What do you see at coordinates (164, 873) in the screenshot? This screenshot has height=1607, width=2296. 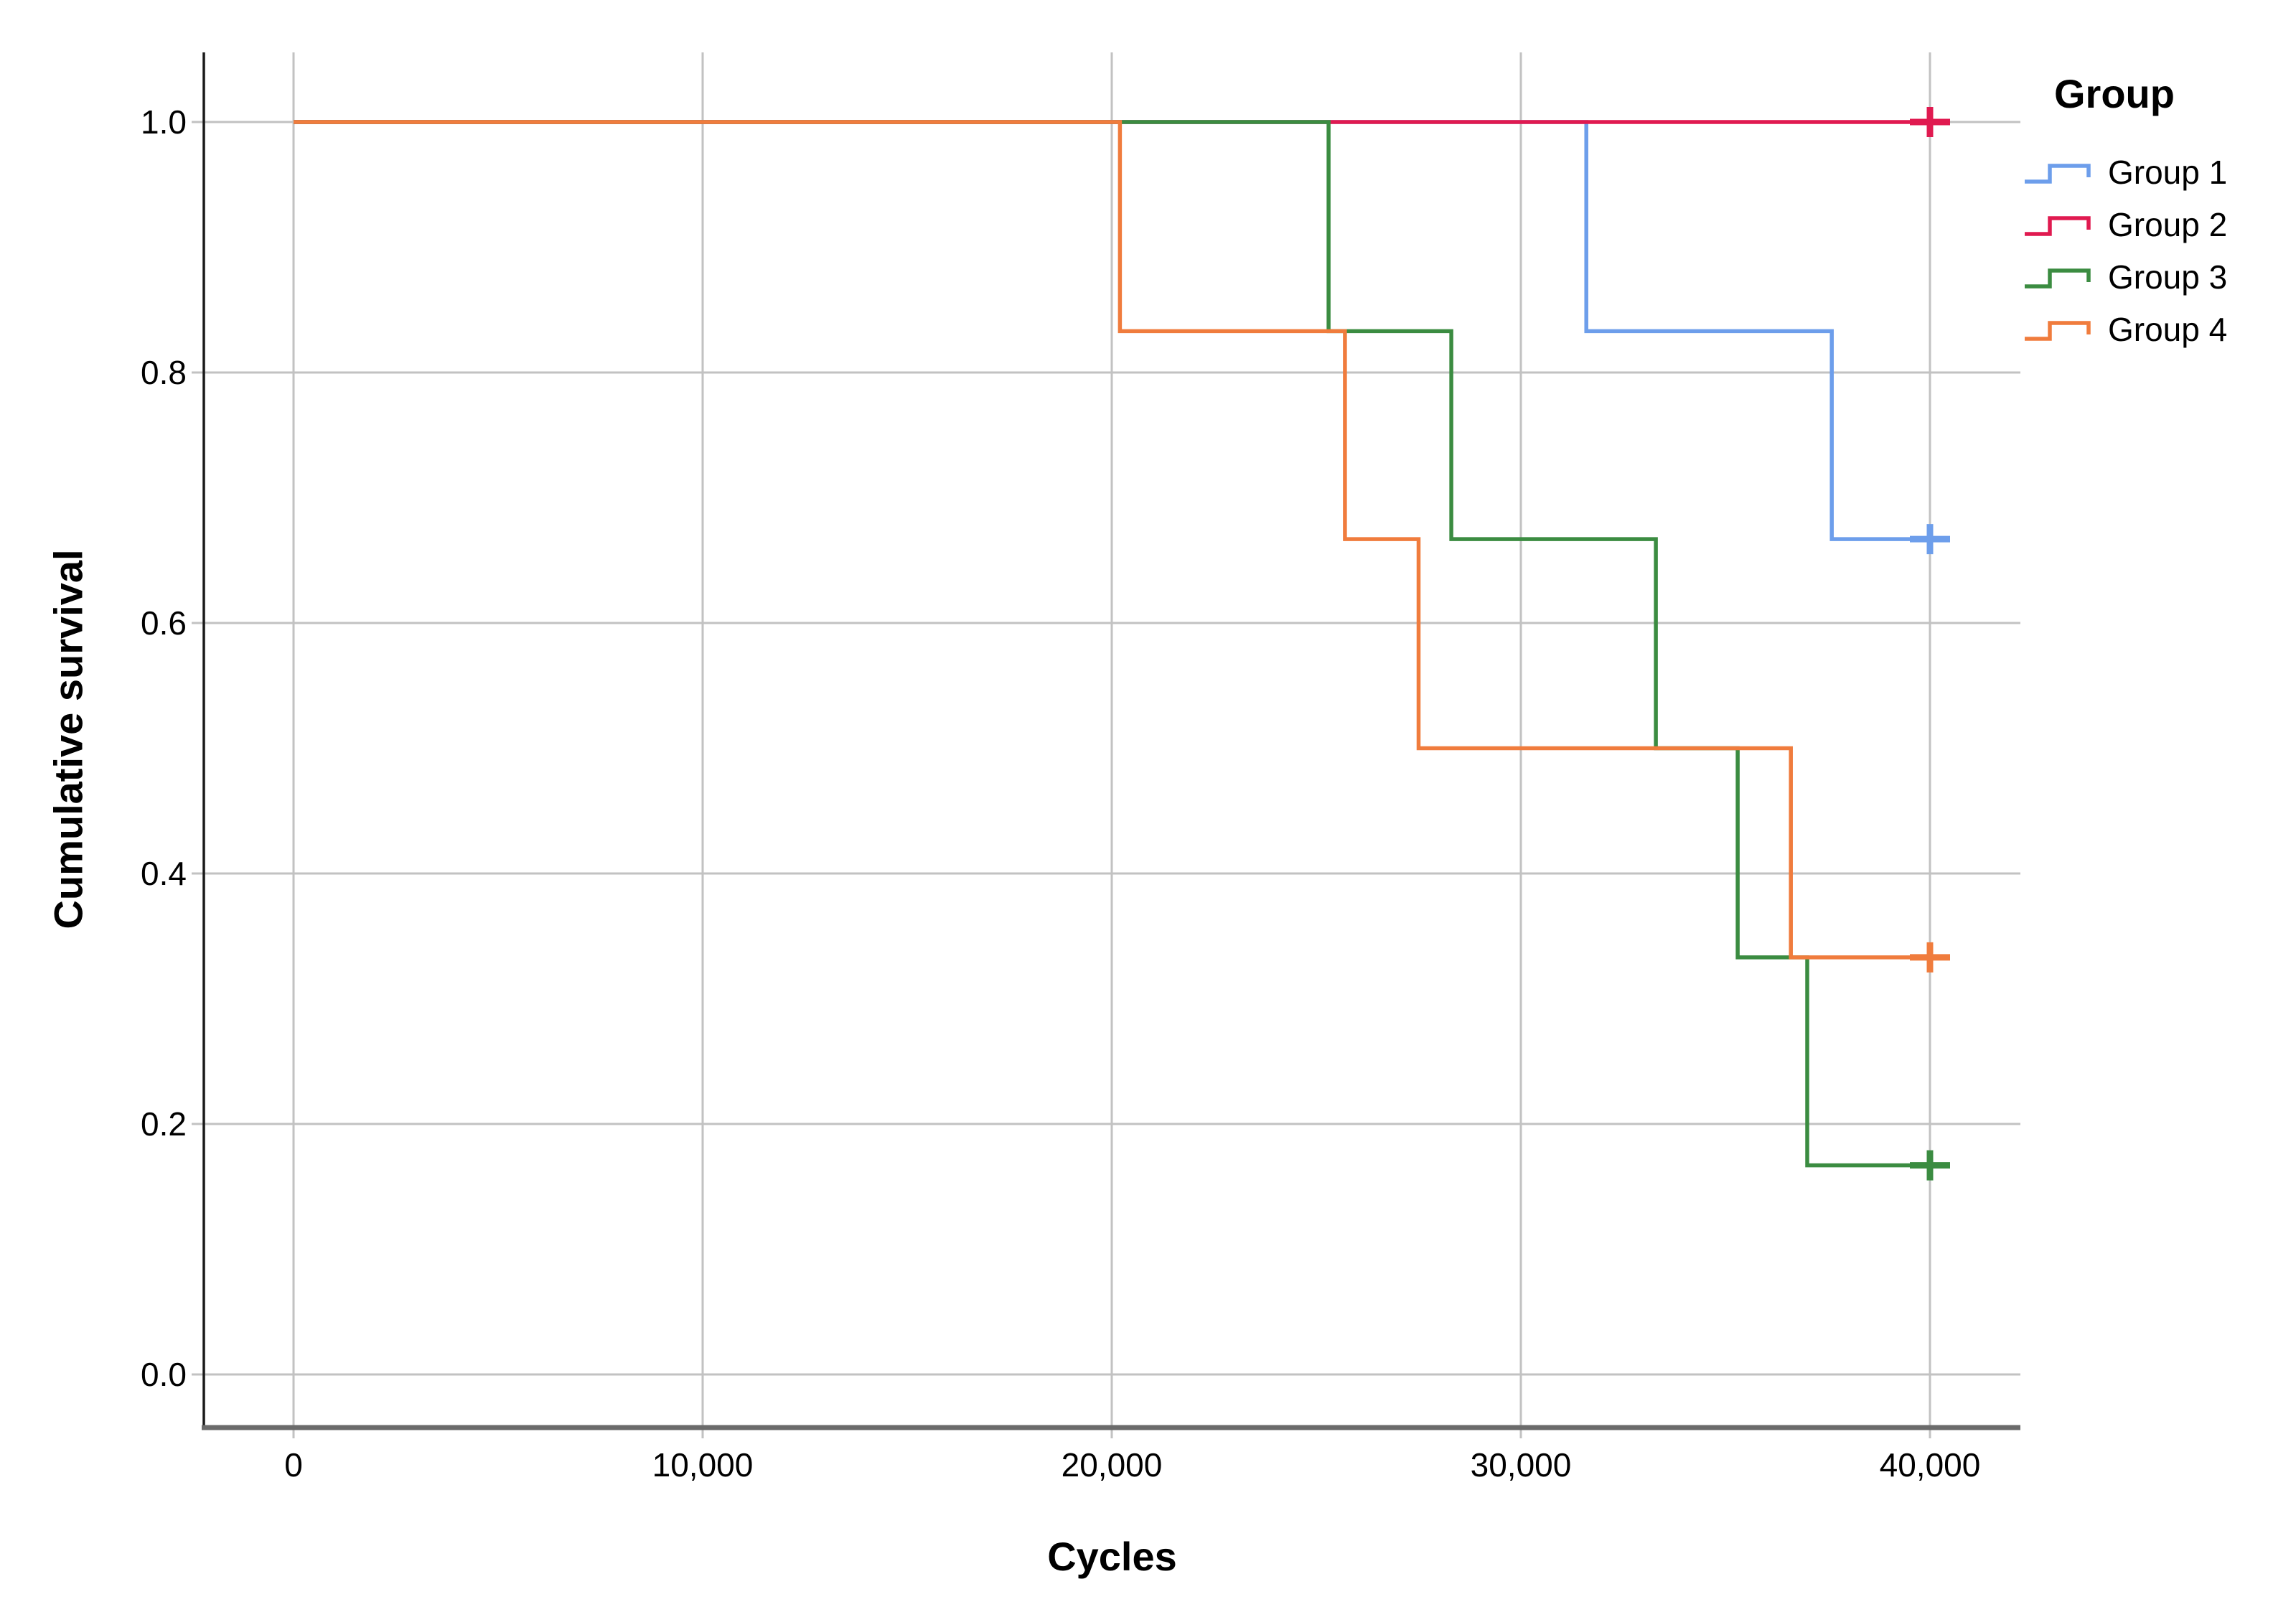 I see `y-tick-label: 0.4` at bounding box center [164, 873].